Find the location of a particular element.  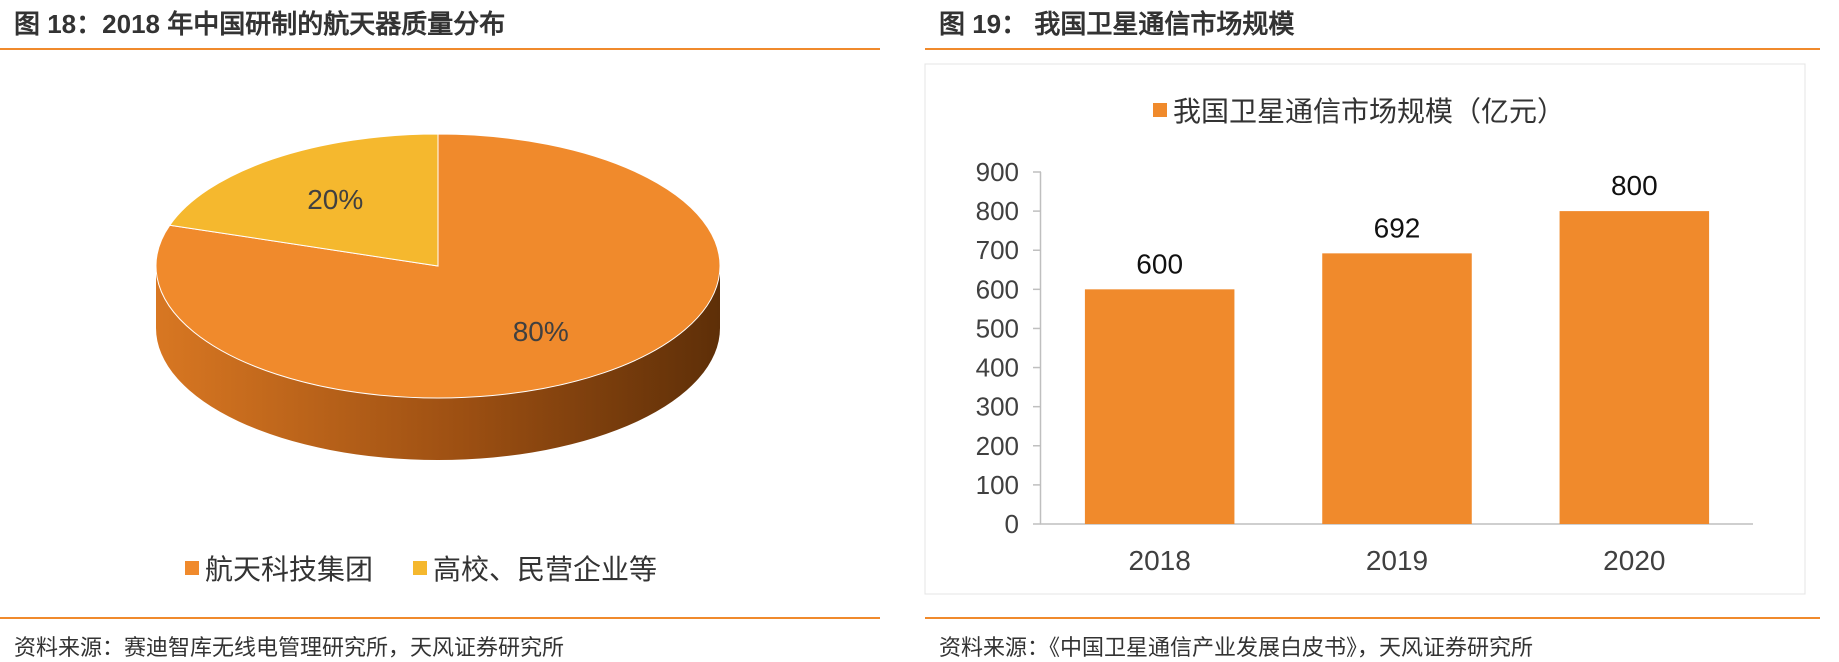

pie-legend-item-1: 航天科技集团 is located at coordinates (279, 568).